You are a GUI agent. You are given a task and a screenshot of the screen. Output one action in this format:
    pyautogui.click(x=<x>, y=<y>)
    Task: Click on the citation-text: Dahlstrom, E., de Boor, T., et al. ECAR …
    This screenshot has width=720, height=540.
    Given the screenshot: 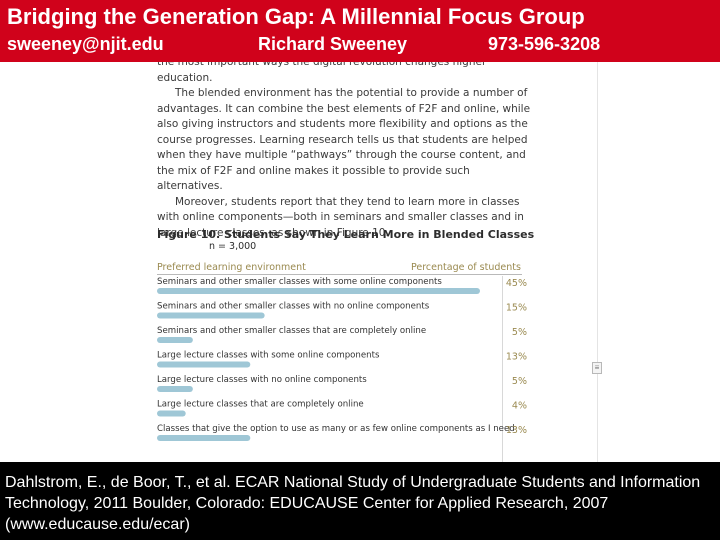 What is the action you would take?
    pyautogui.click(x=353, y=503)
    